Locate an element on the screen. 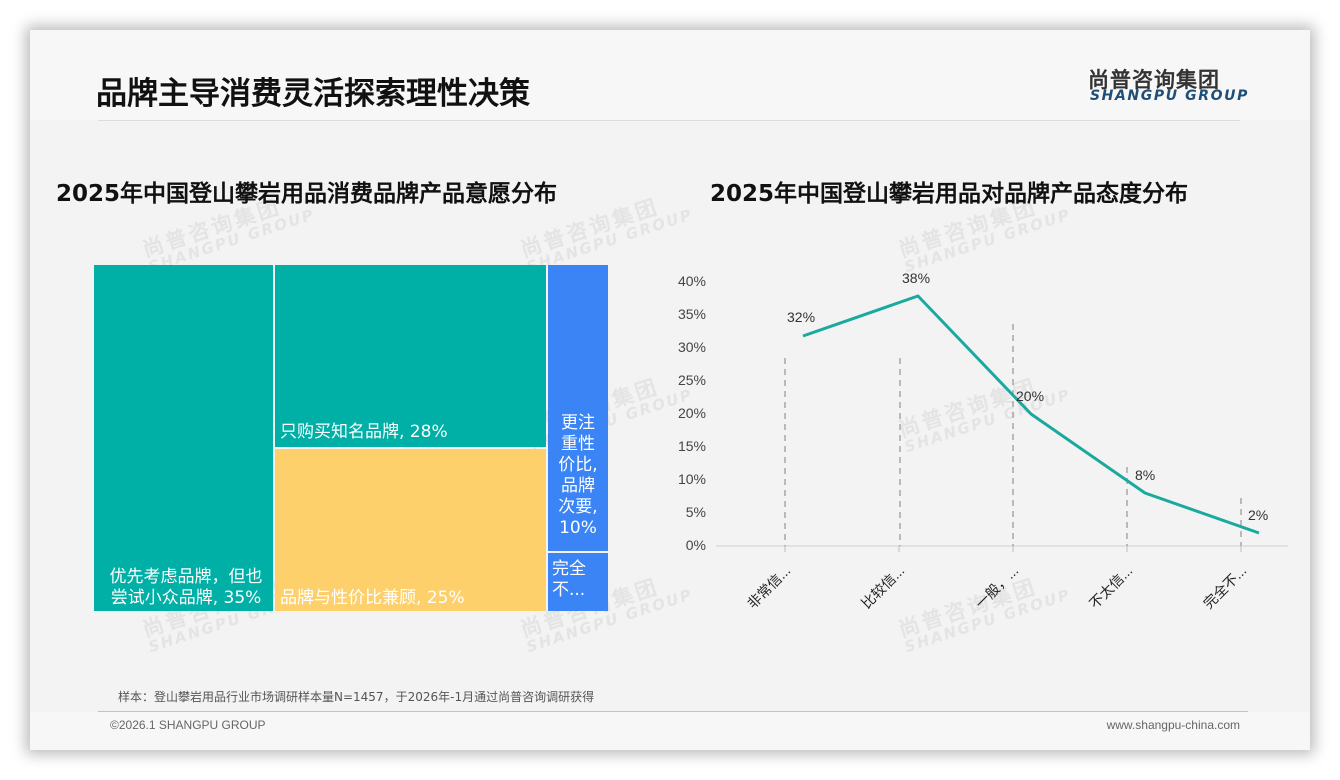 The width and height of the screenshot is (1340, 780). y-tick: 25% is located at coordinates (691, 380).